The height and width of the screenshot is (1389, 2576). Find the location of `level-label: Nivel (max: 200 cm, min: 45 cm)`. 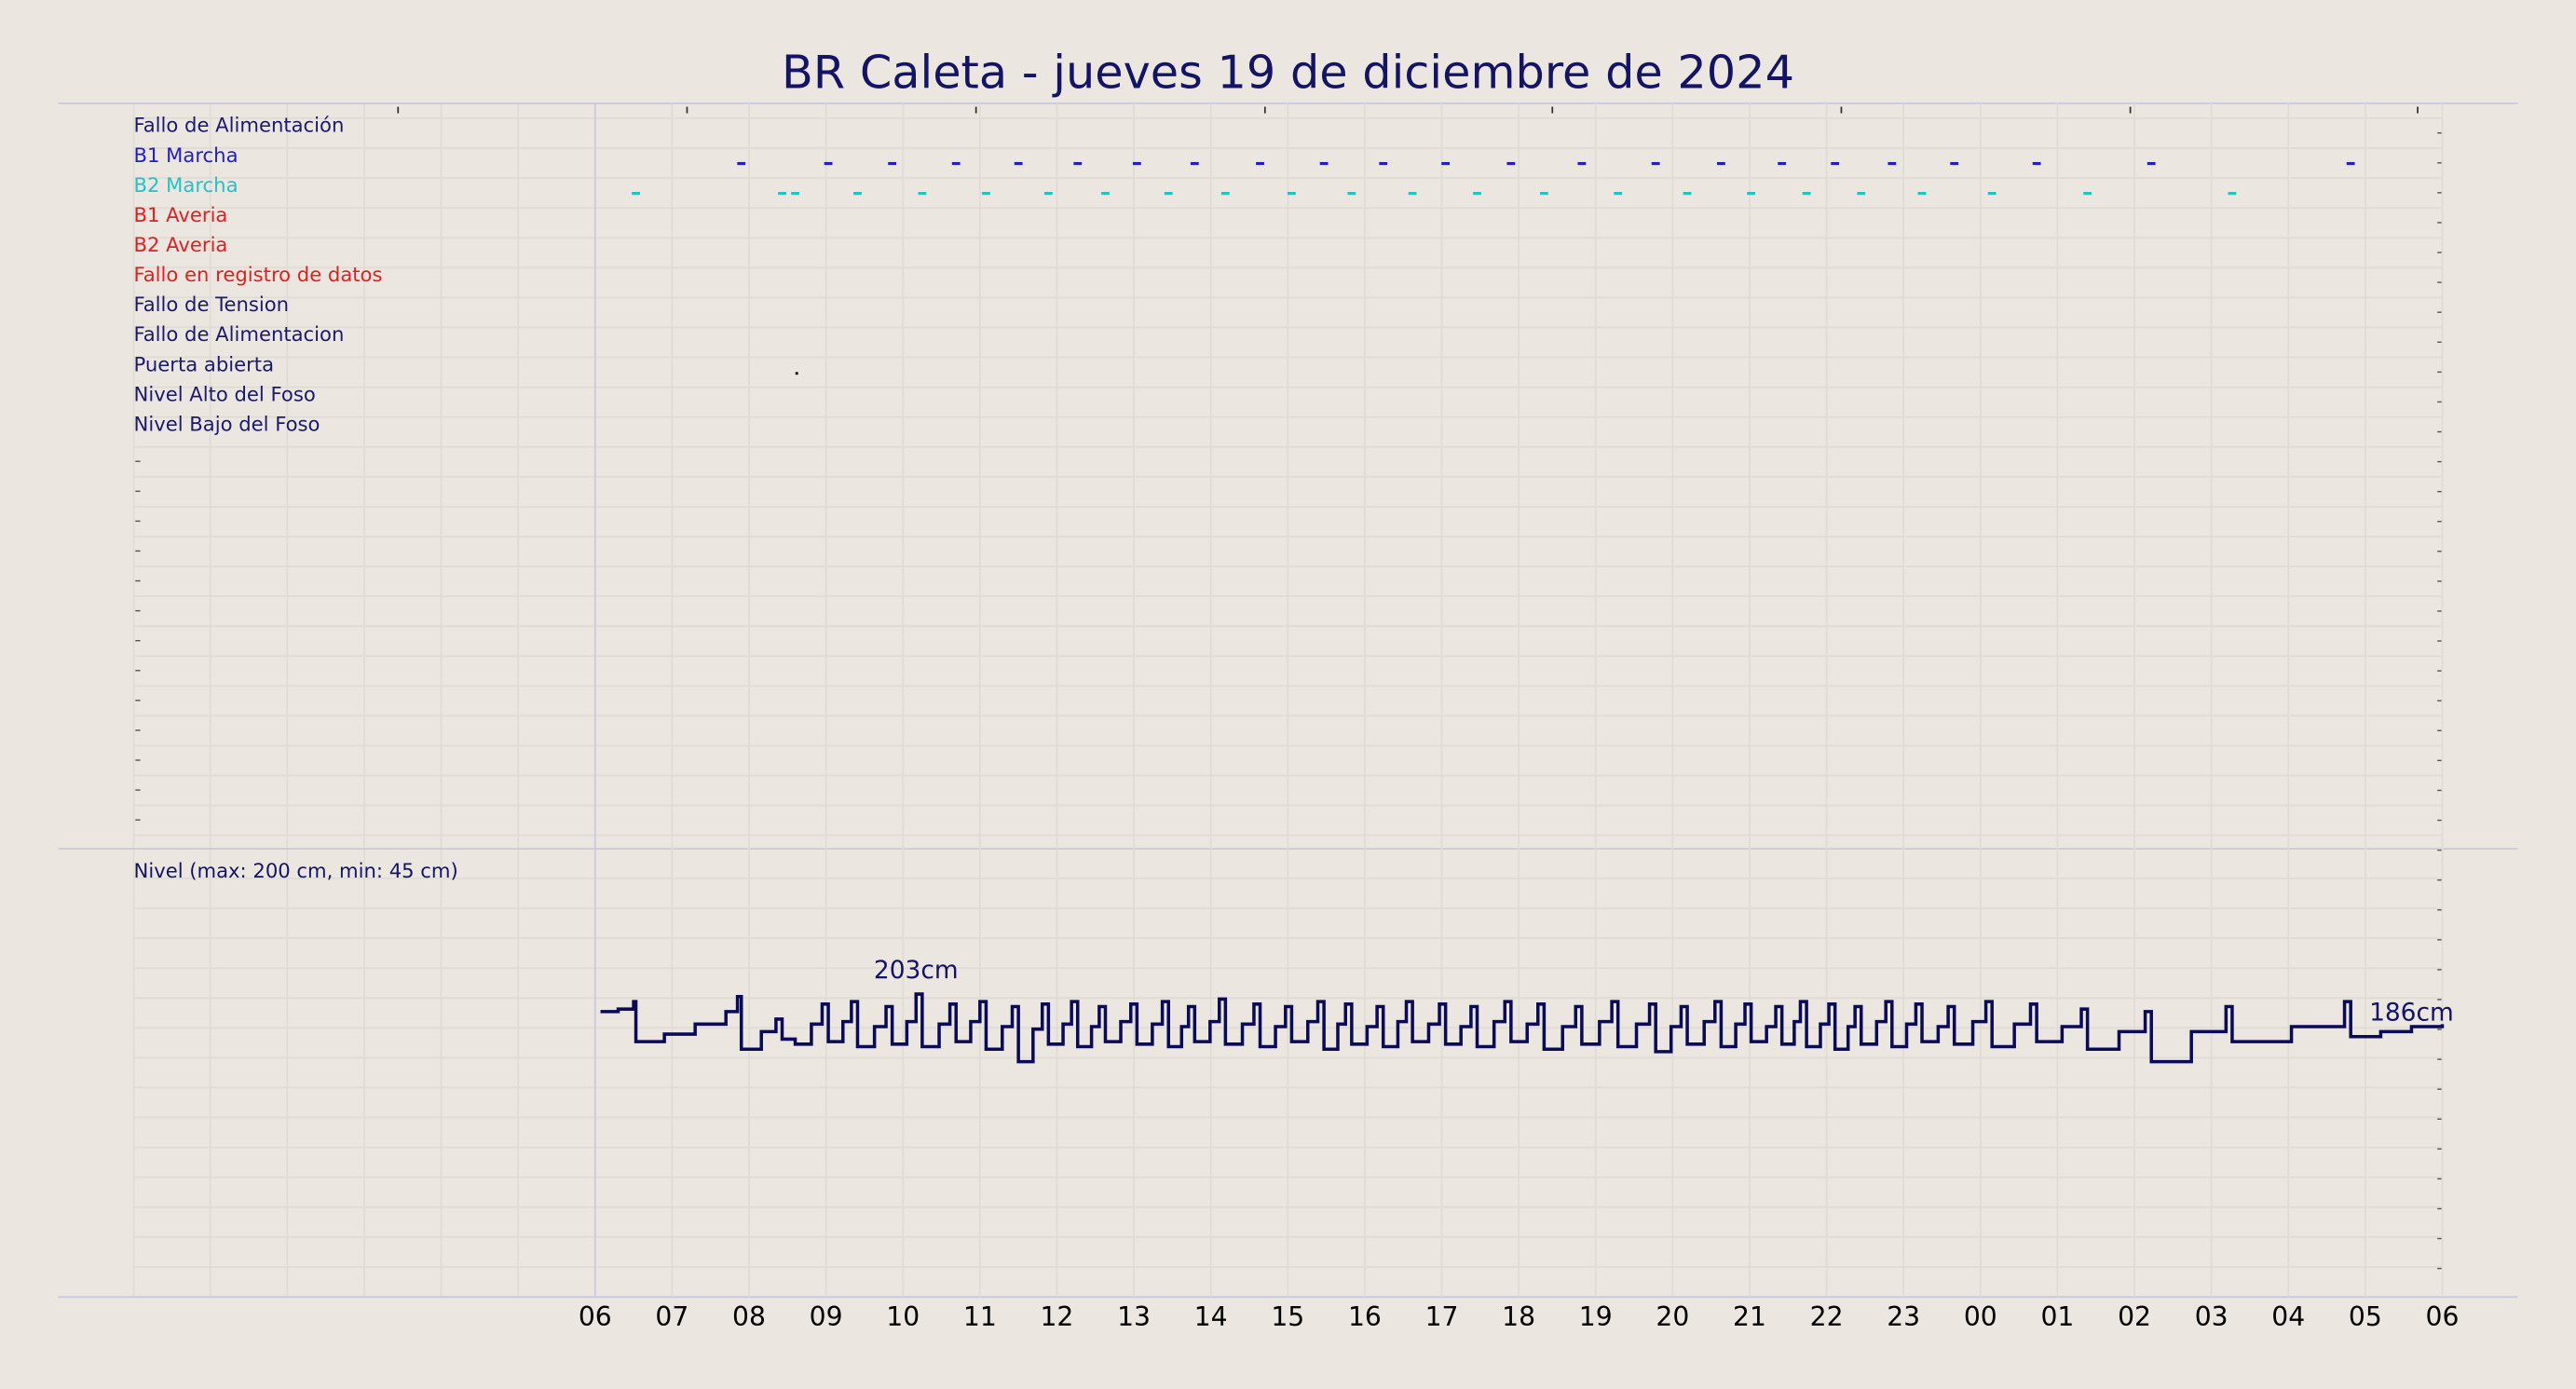

level-label: Nivel (max: 200 cm, min: 45 cm) is located at coordinates (296, 870).